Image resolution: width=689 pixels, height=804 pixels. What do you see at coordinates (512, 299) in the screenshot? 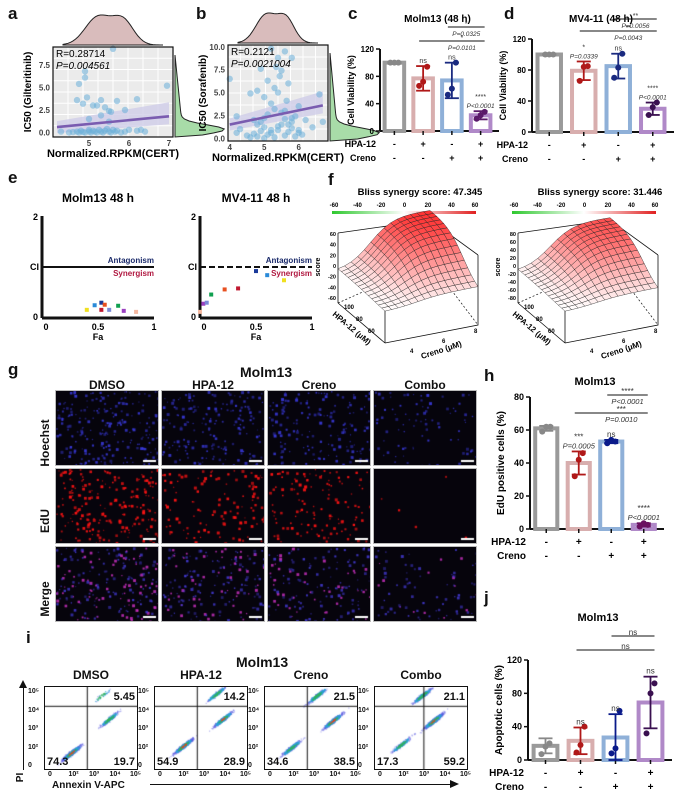
I see `z-tick-label: -80` at bounding box center [512, 299].